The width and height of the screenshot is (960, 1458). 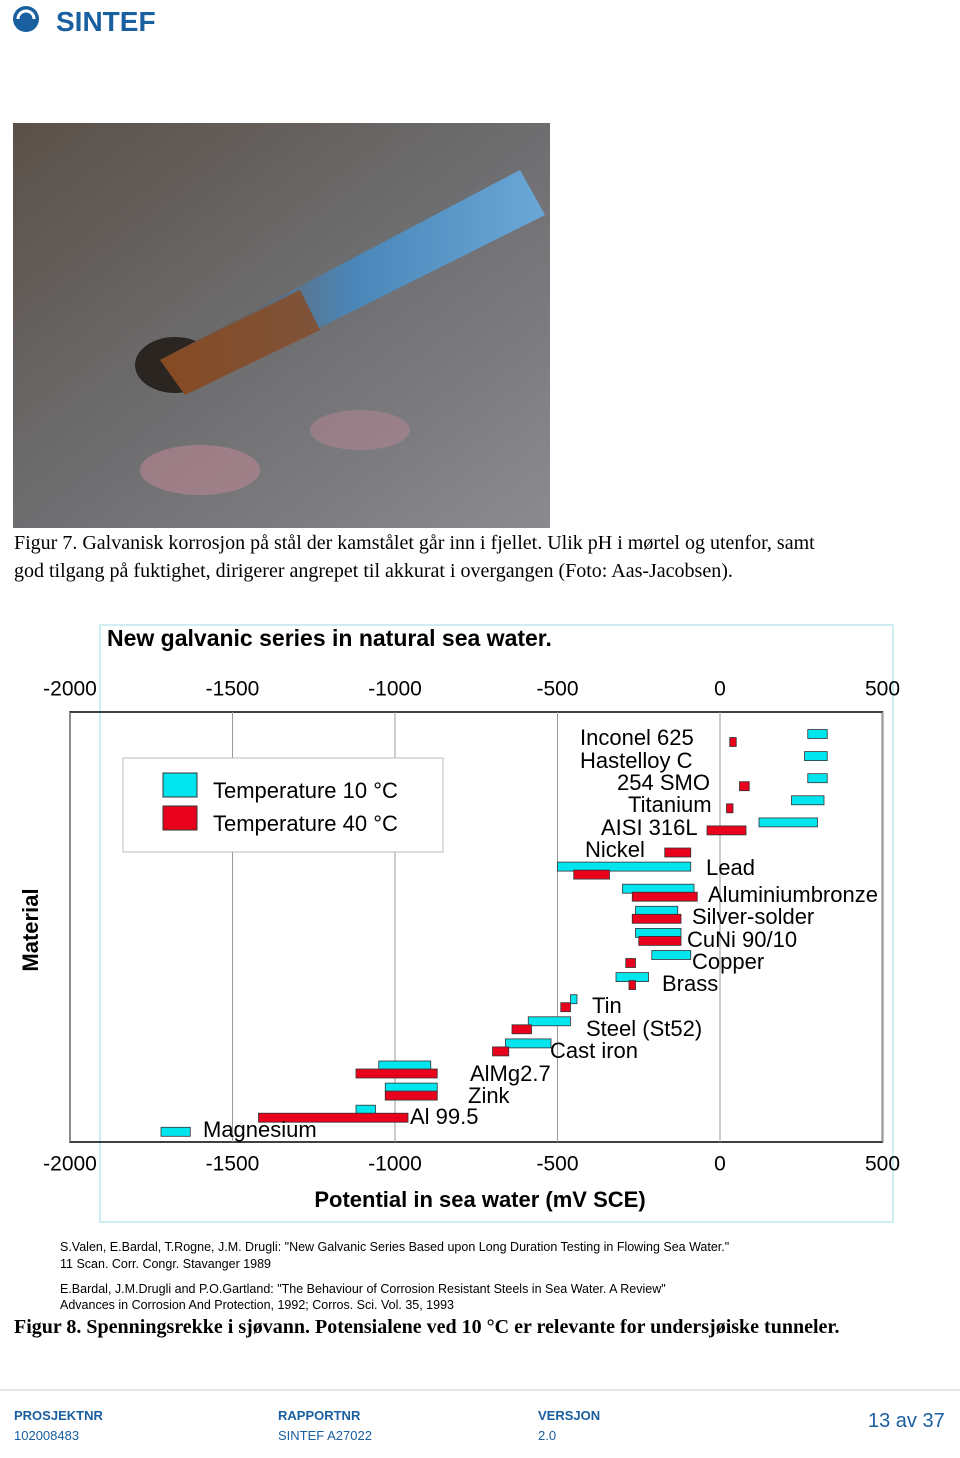 I want to click on legend-label: Temperature 40 °C, so click(x=305, y=823).